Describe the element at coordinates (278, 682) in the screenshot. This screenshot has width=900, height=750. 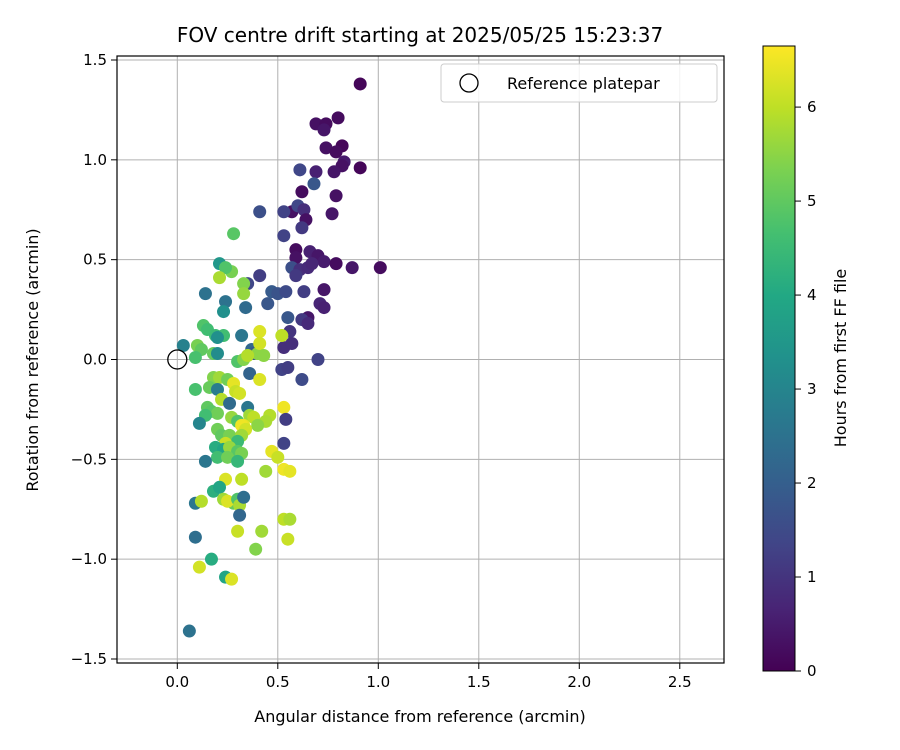
I see `x-tick-label: 0.5` at that location.